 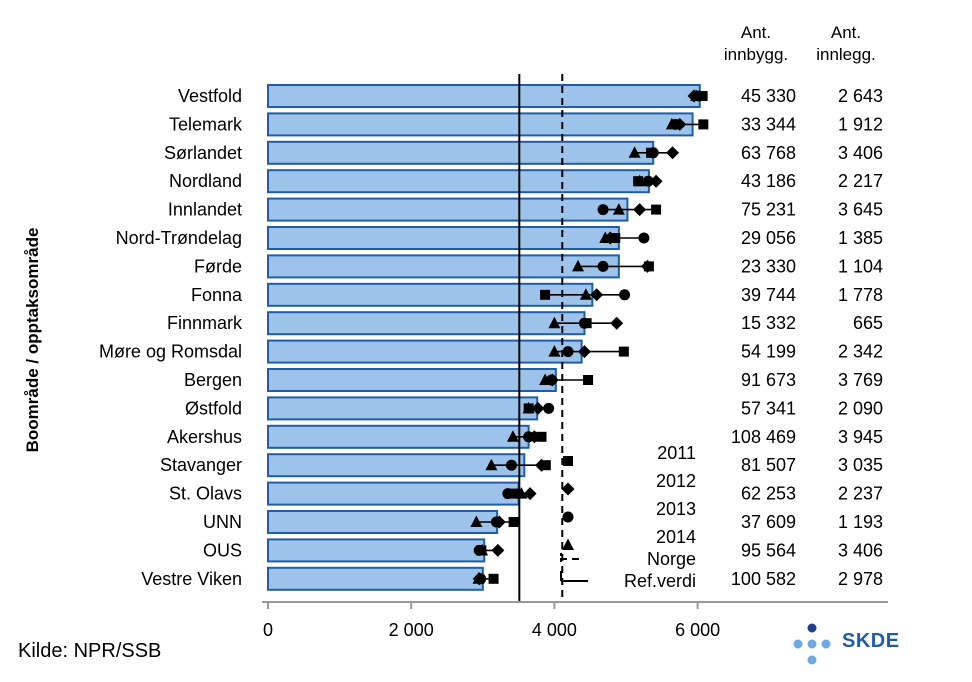 I want to click on value-innbygg: 100 582, so click(x=763, y=579).